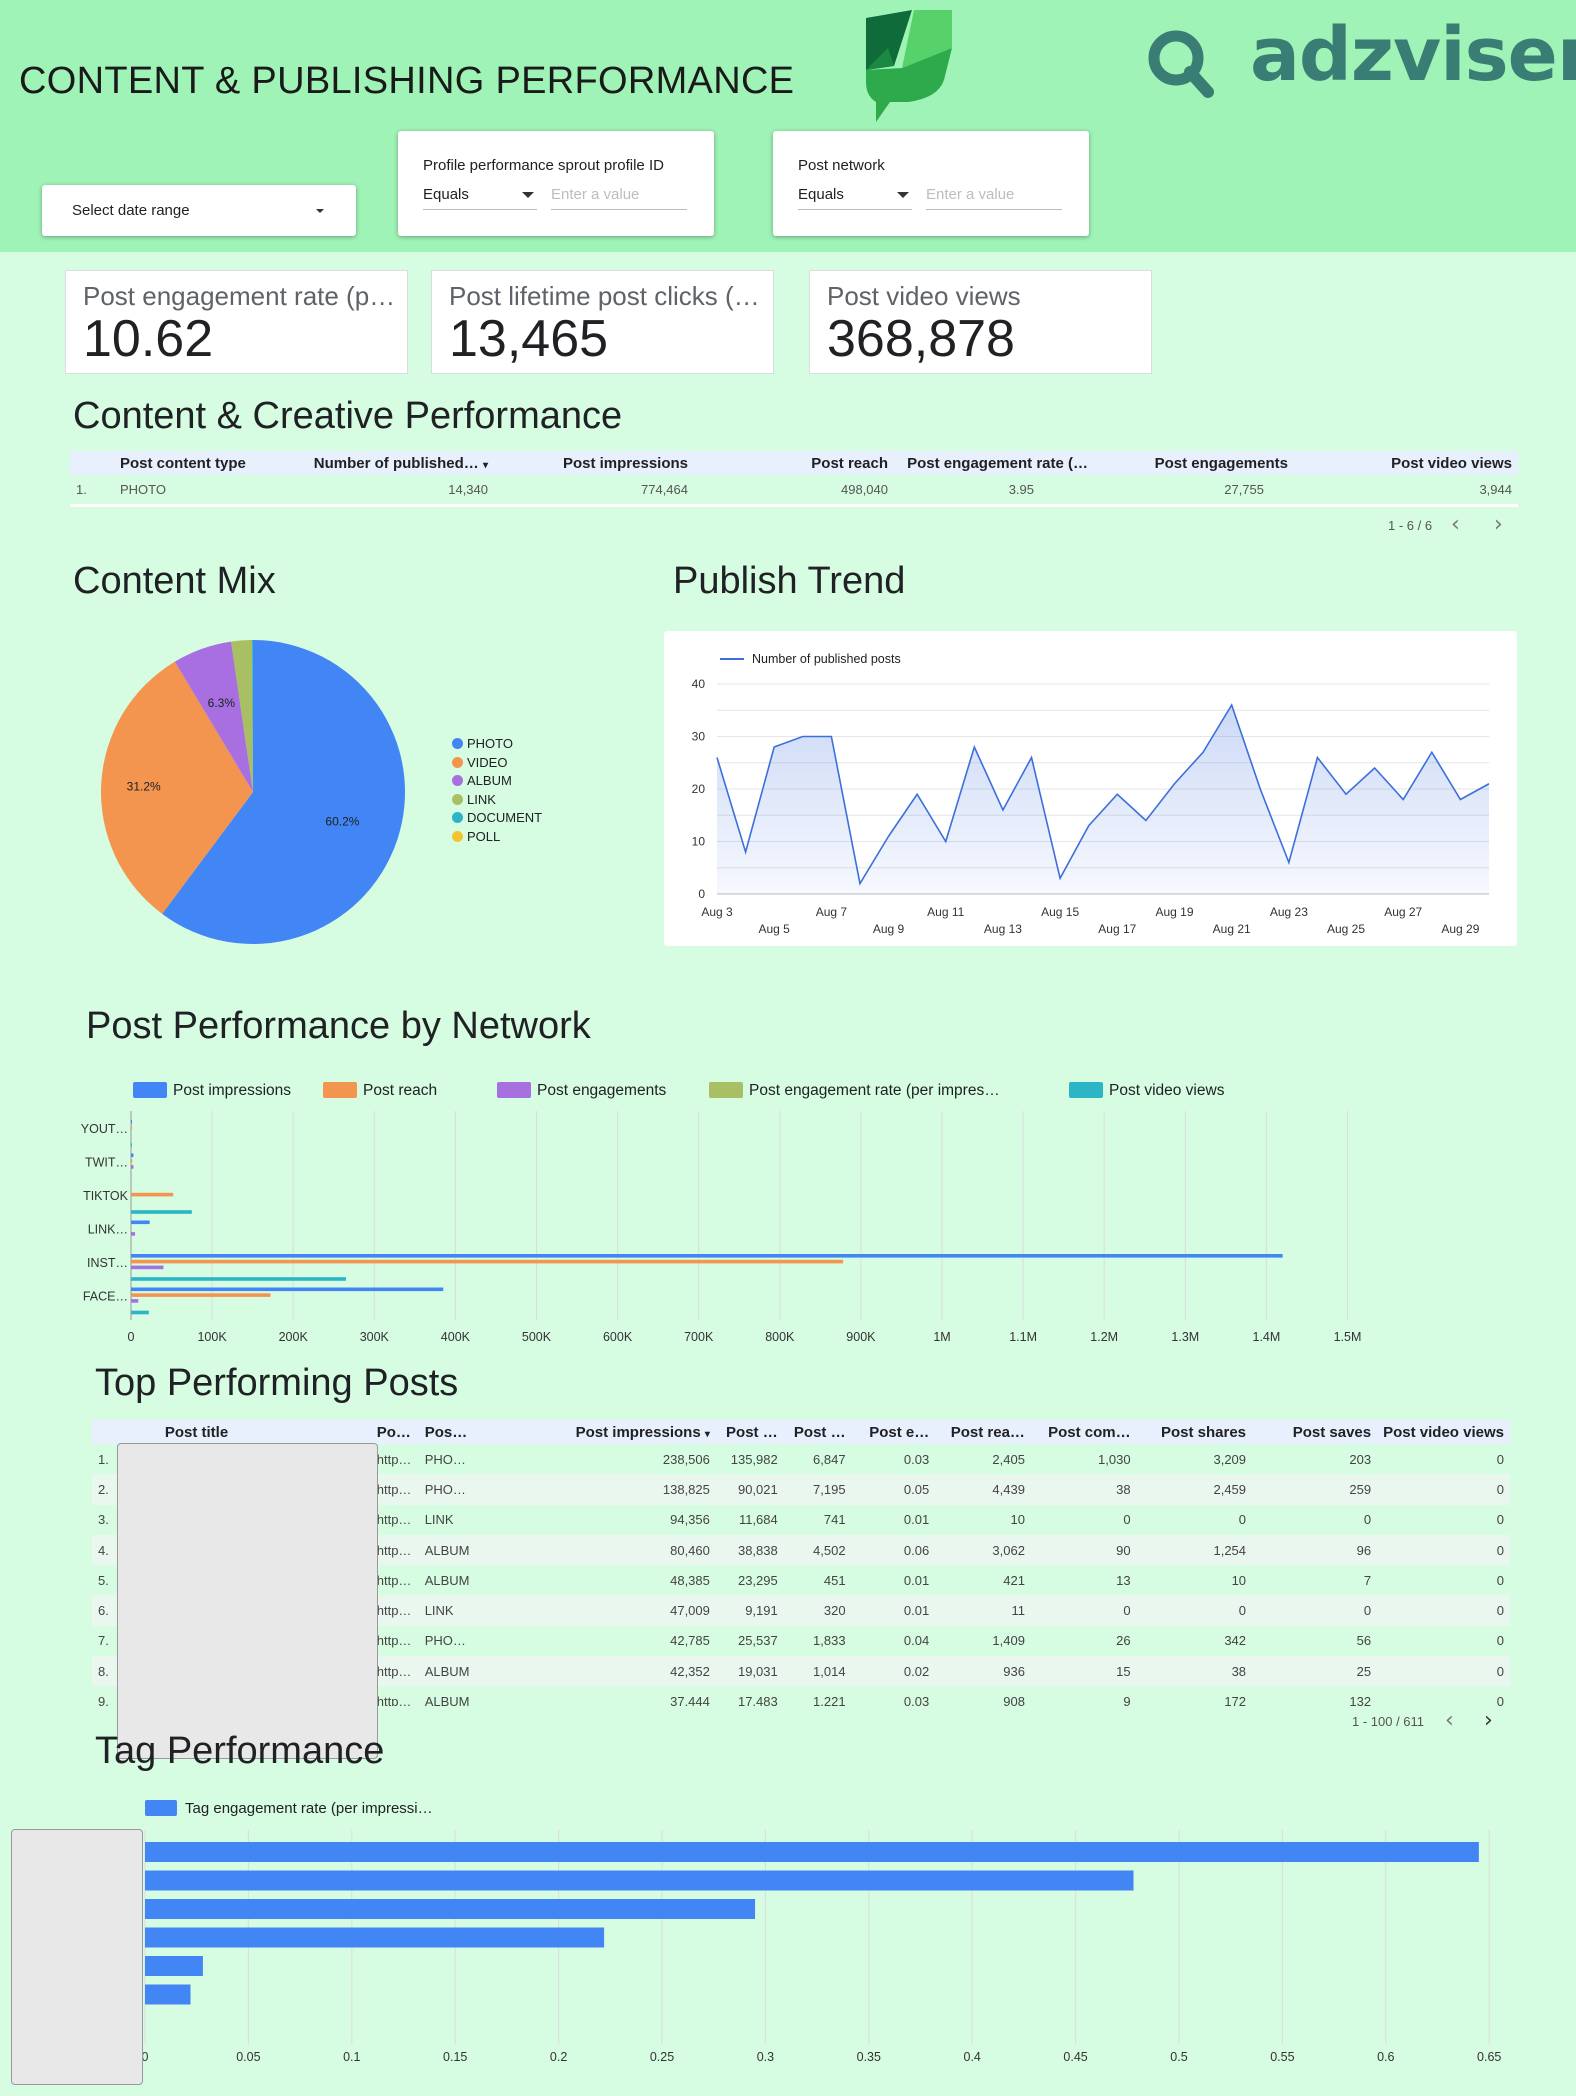  Describe the element at coordinates (407, 81) in the screenshot. I see `page-title: CONTENT & PUBLISHING PERFORMANCE` at that location.